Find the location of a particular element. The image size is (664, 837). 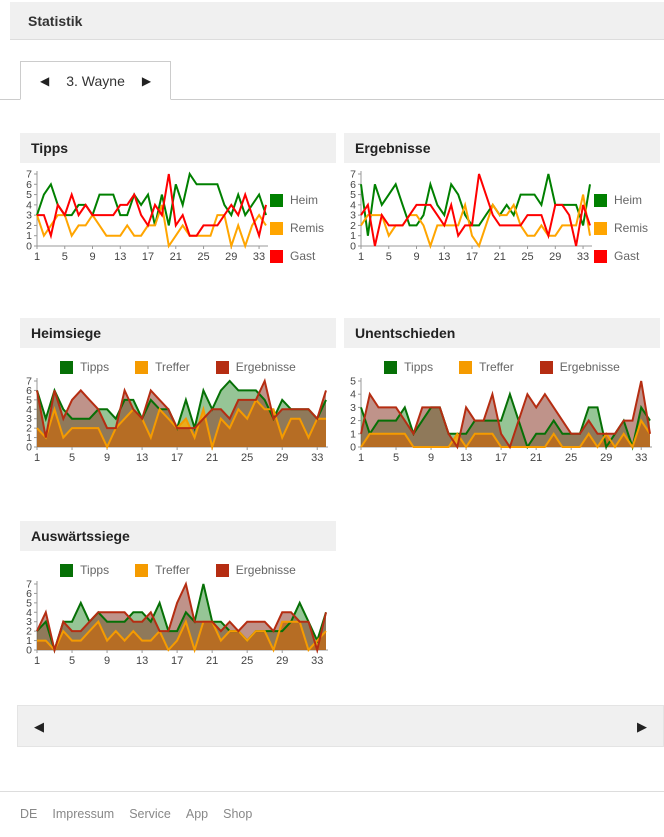

legend-item-gast: Gast is located at coordinates (297, 256).